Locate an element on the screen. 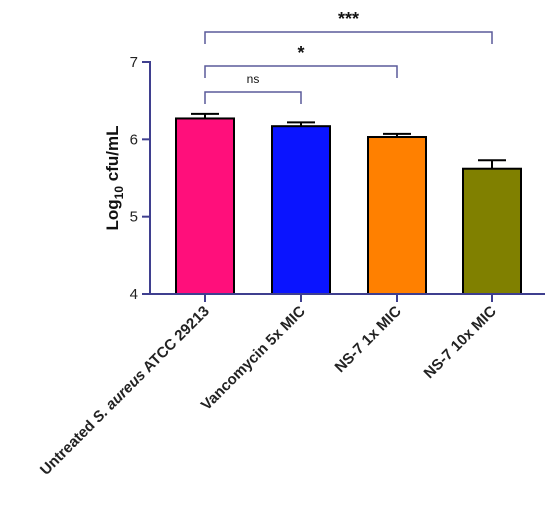  category-label-1: Untreated S. aureus ATCC 29213 is located at coordinates (125, 391).